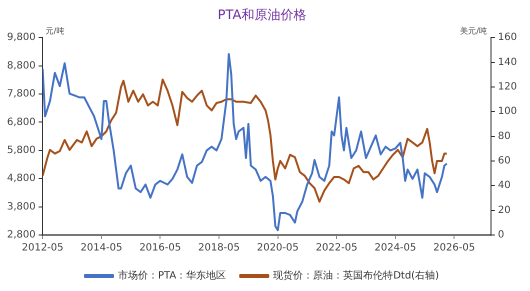 The height and width of the screenshot is (291, 530). What do you see at coordinates (501, 235) in the screenshot?
I see `y2-tick-label: 0` at bounding box center [501, 235].